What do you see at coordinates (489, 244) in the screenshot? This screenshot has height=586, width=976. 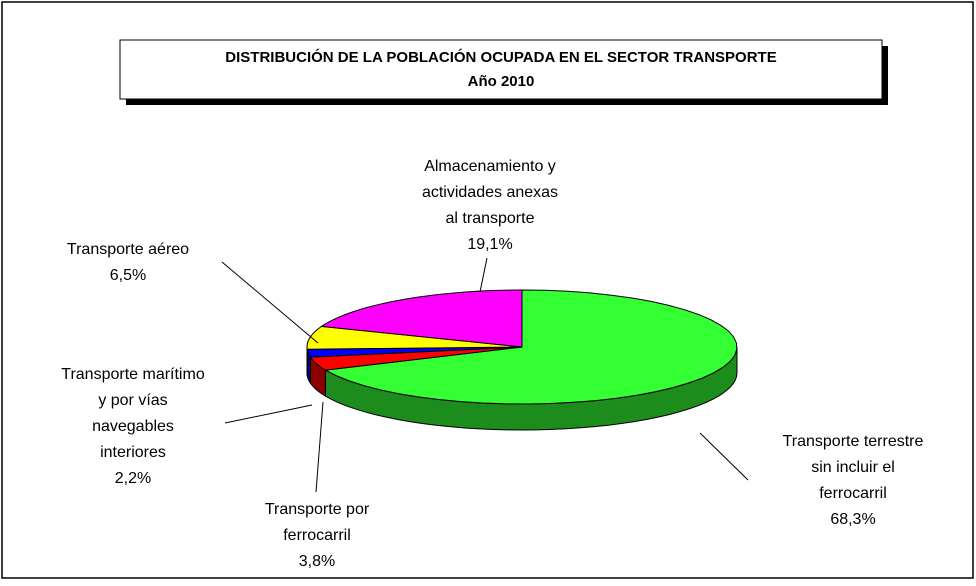 I see `value-label: 19,1%` at bounding box center [489, 244].